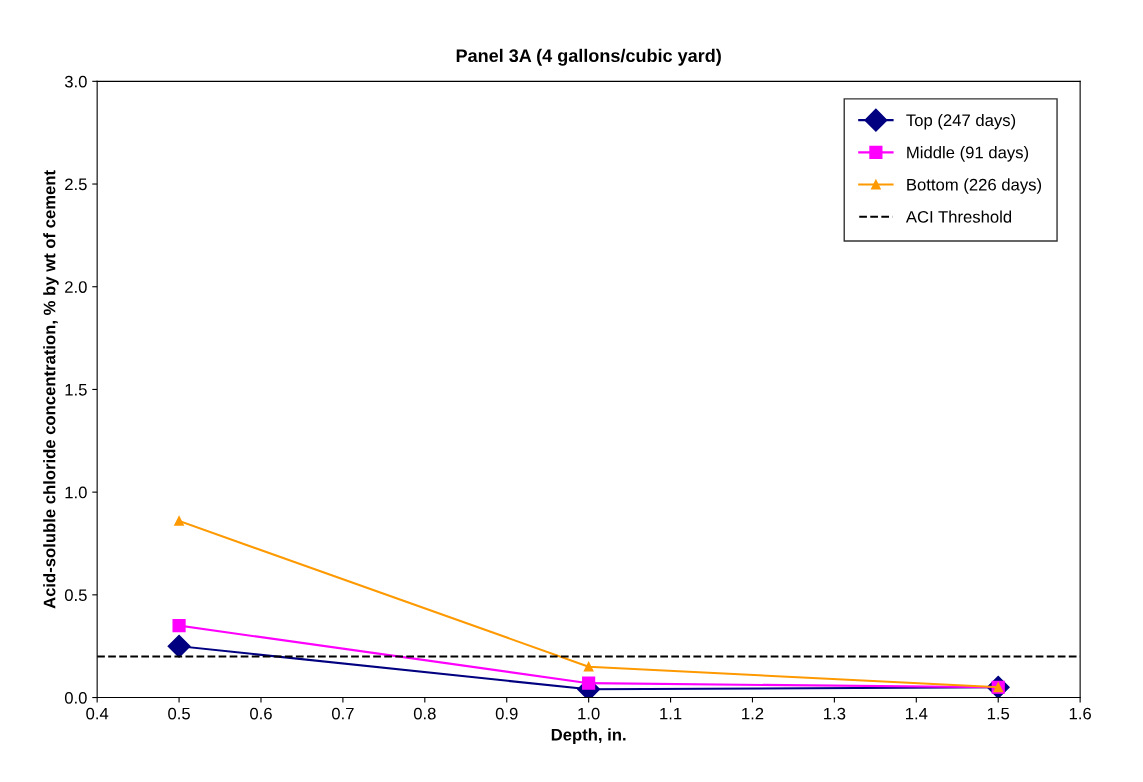  What do you see at coordinates (75, 697) in the screenshot?
I see `y-tick-label: 0.0` at bounding box center [75, 697].